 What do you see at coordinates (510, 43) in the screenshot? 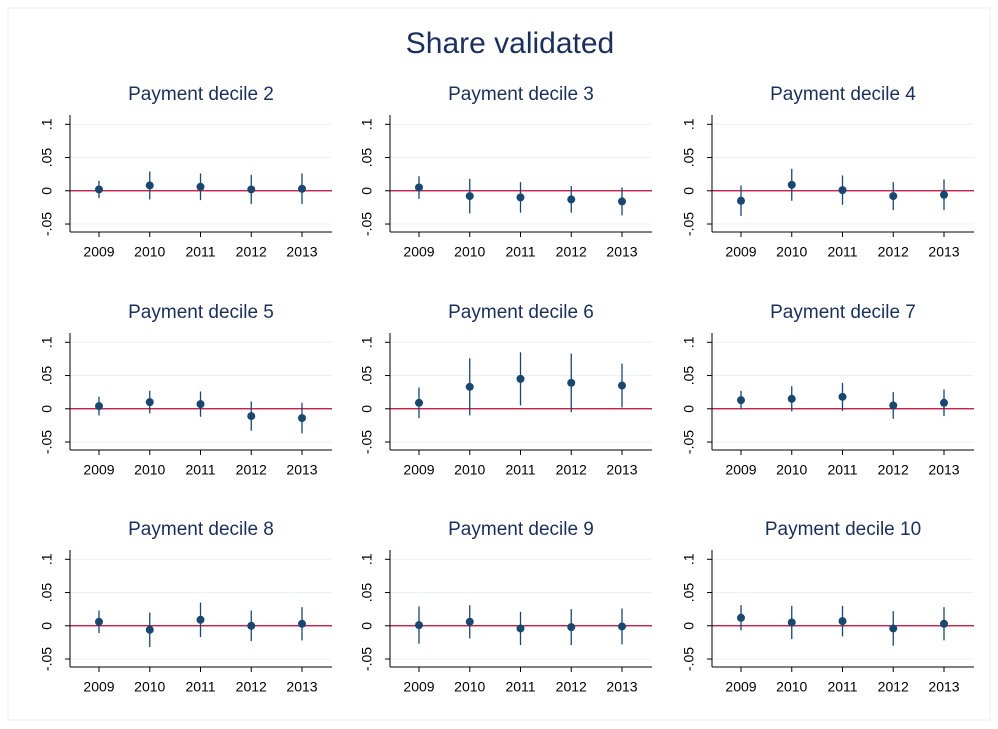
I see `chart-title: Share validated` at bounding box center [510, 43].